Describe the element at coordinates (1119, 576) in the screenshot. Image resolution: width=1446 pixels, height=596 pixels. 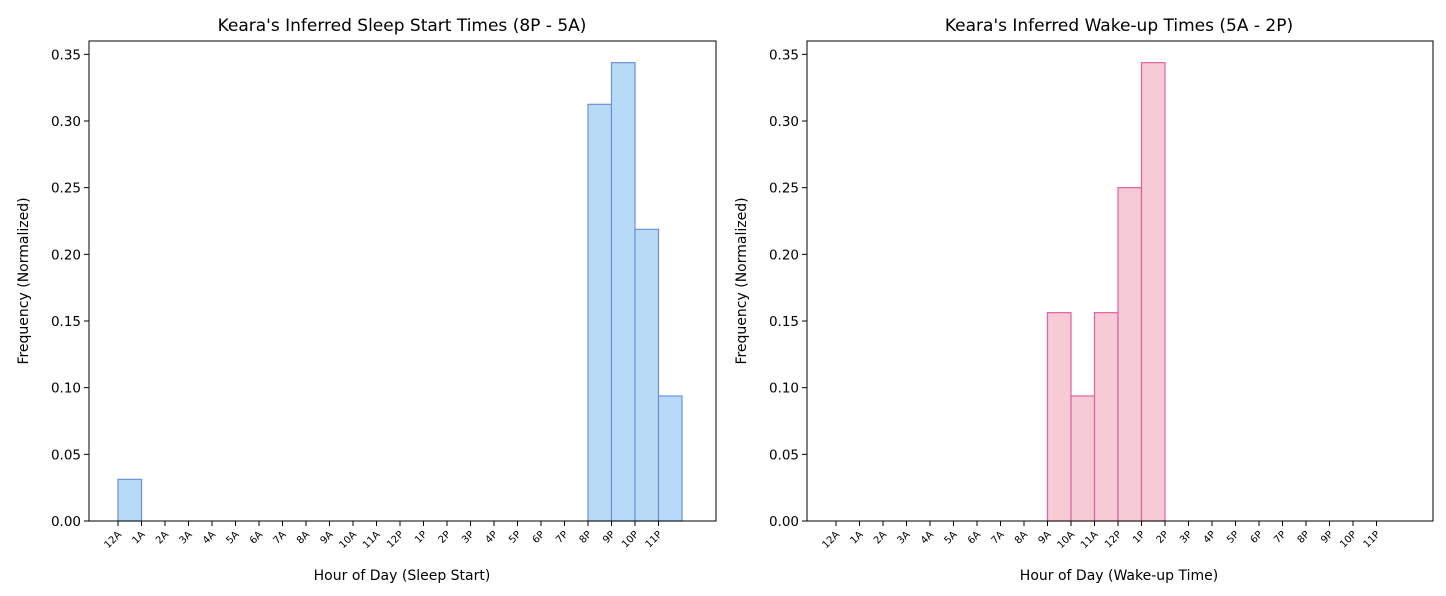
I see `x-axis-label: Hour of Day (Wake-up Time)` at that location.